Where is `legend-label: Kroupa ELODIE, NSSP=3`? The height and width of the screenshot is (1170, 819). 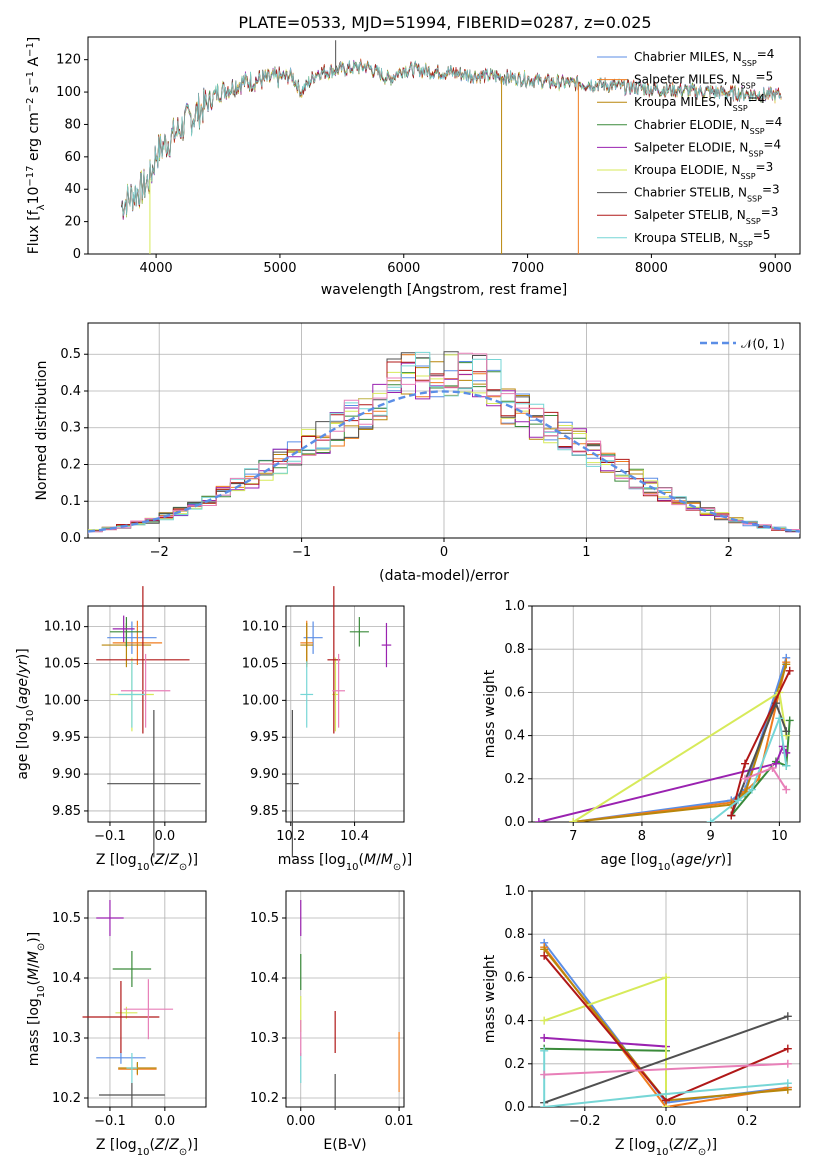
legend-label: Kroupa ELODIE, NSSP=3 is located at coordinates (703, 170).